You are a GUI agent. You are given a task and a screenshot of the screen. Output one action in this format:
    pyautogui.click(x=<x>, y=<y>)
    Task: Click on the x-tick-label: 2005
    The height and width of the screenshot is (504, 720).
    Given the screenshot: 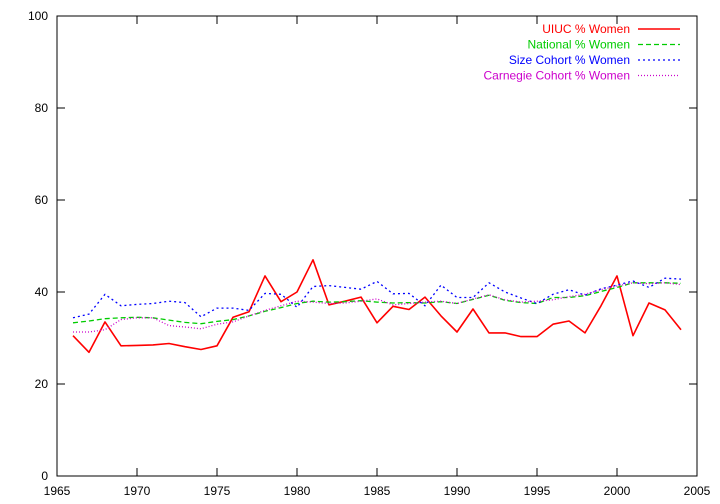 What is the action you would take?
    pyautogui.click(x=697, y=491)
    